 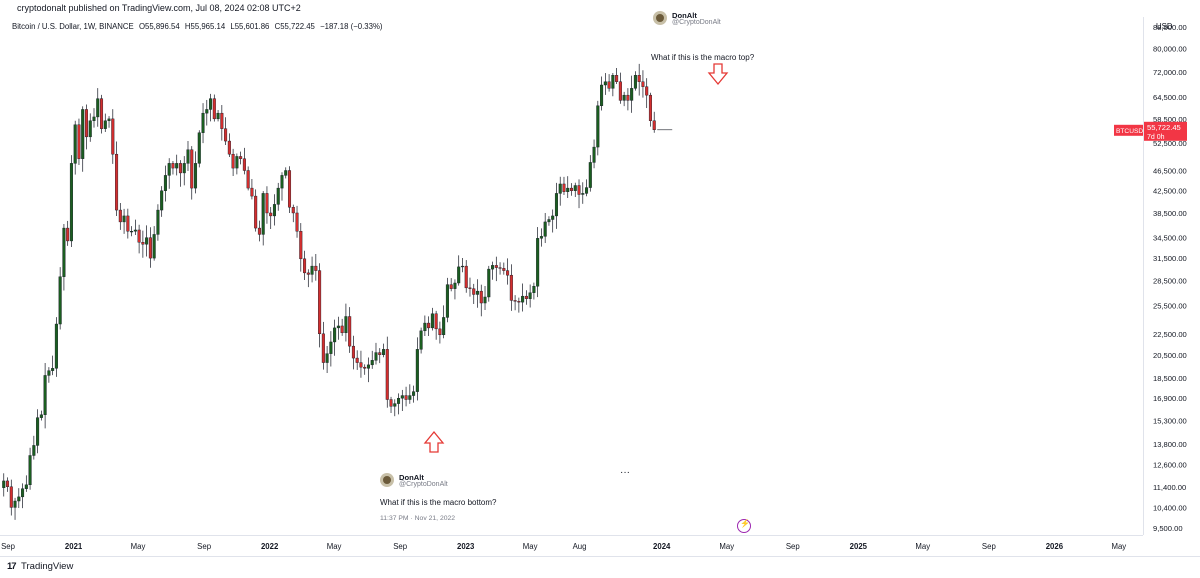 I want to click on symbol-title: Bitcoin / U.S. Dollar, 1W, BINANCE, so click(x=73, y=26).